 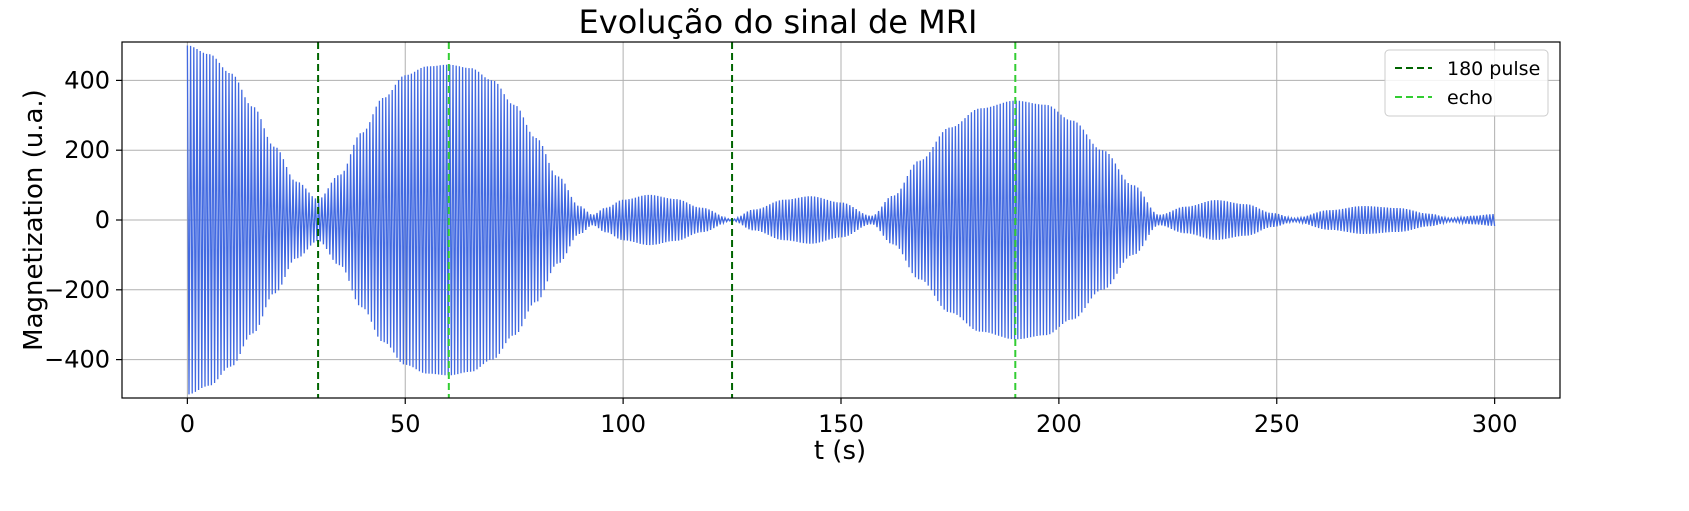 I want to click on x-tick-label: 0, so click(x=187, y=424).